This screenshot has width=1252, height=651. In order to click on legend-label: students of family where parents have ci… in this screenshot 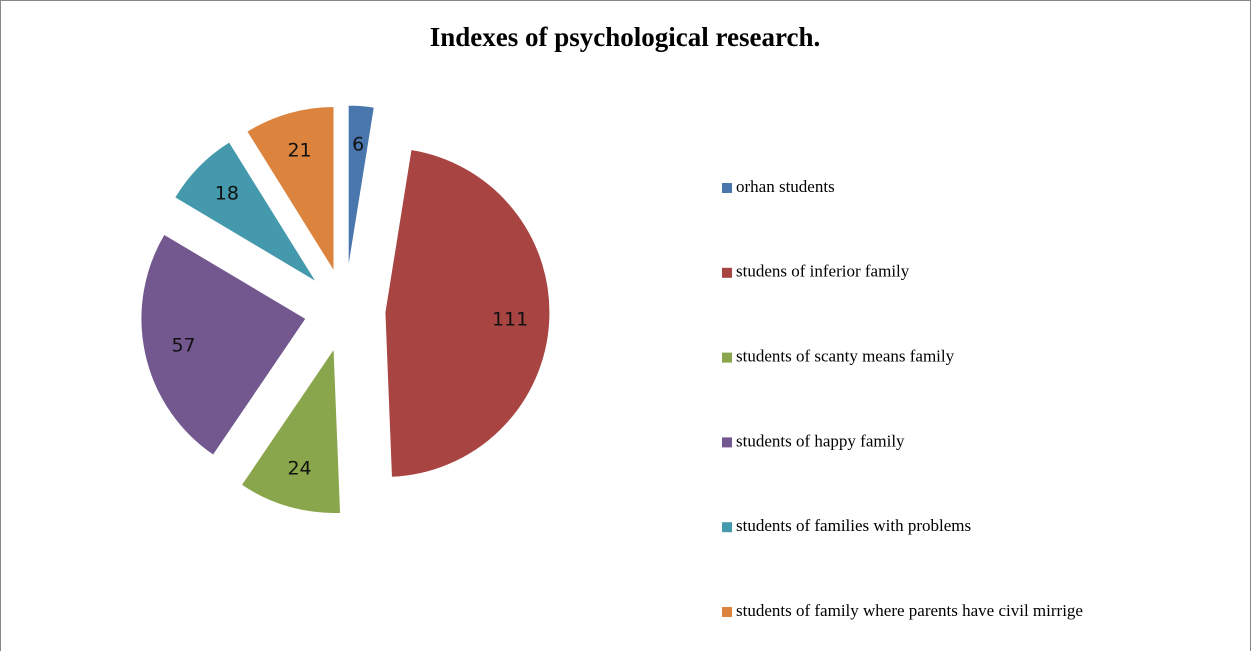, I will do `click(909, 610)`.